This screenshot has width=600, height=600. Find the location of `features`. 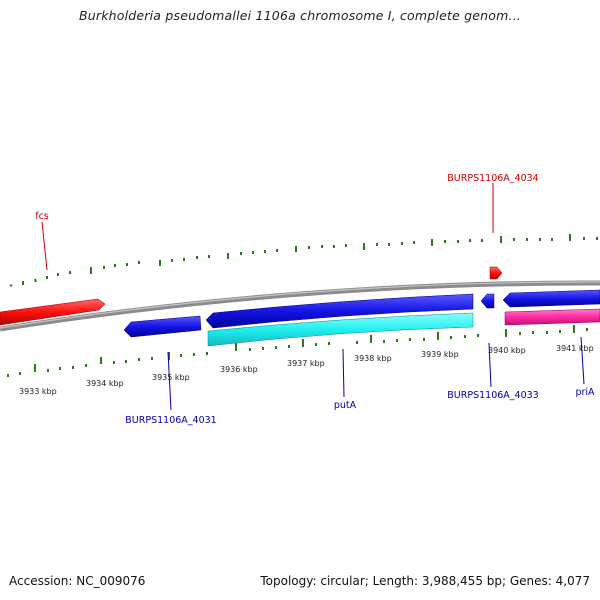

features is located at coordinates (300, 306).